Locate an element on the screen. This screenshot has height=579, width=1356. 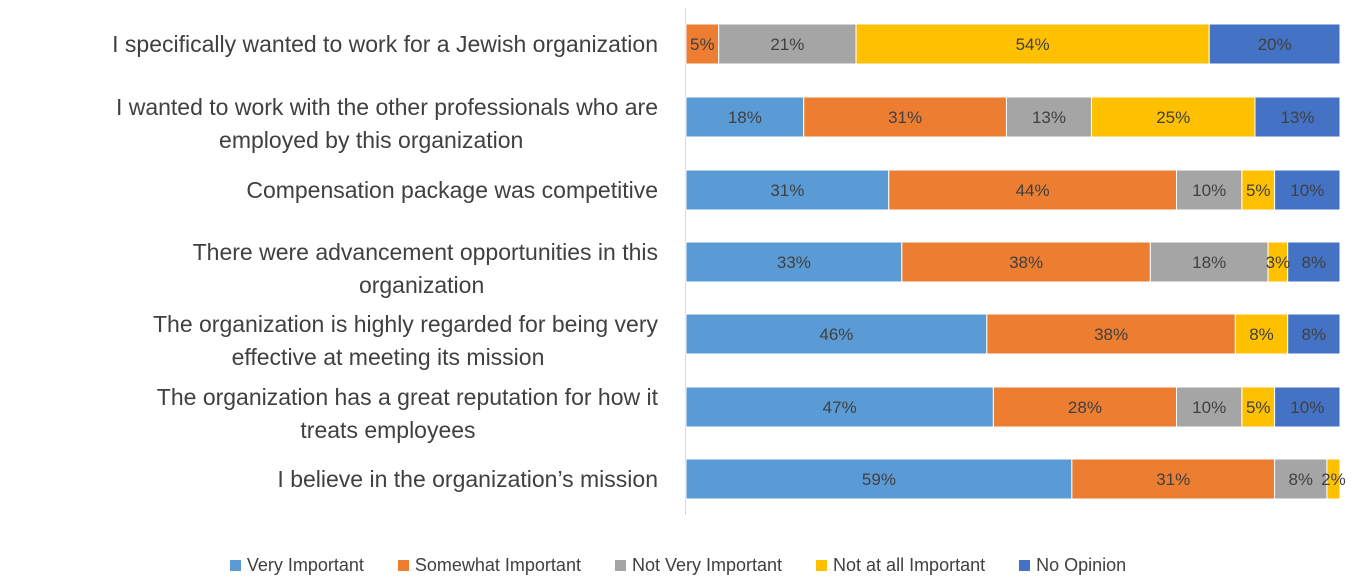
legend-label: No Opinion is located at coordinates (1081, 564).